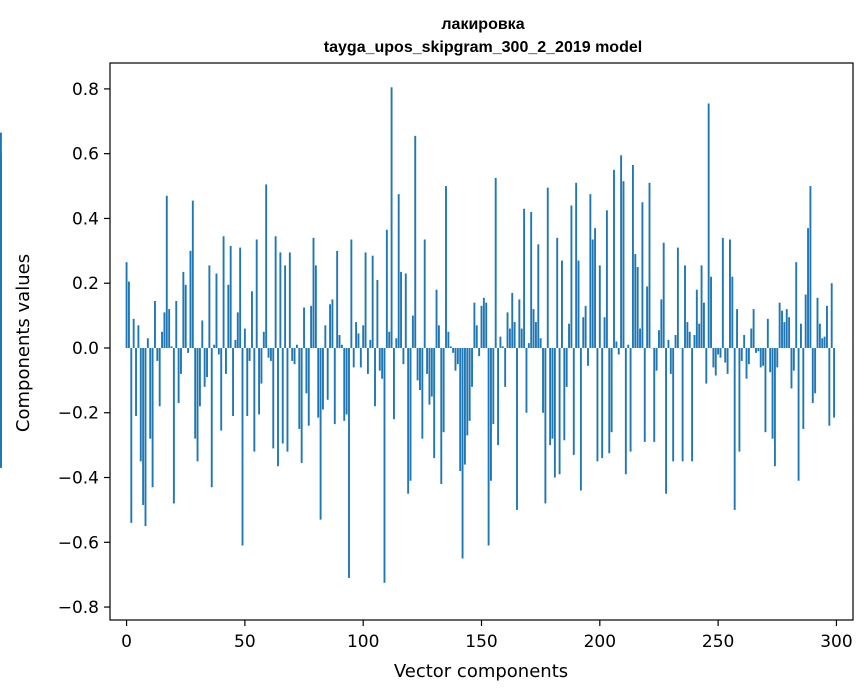  I want to click on x-tick-label: 200, so click(600, 642).